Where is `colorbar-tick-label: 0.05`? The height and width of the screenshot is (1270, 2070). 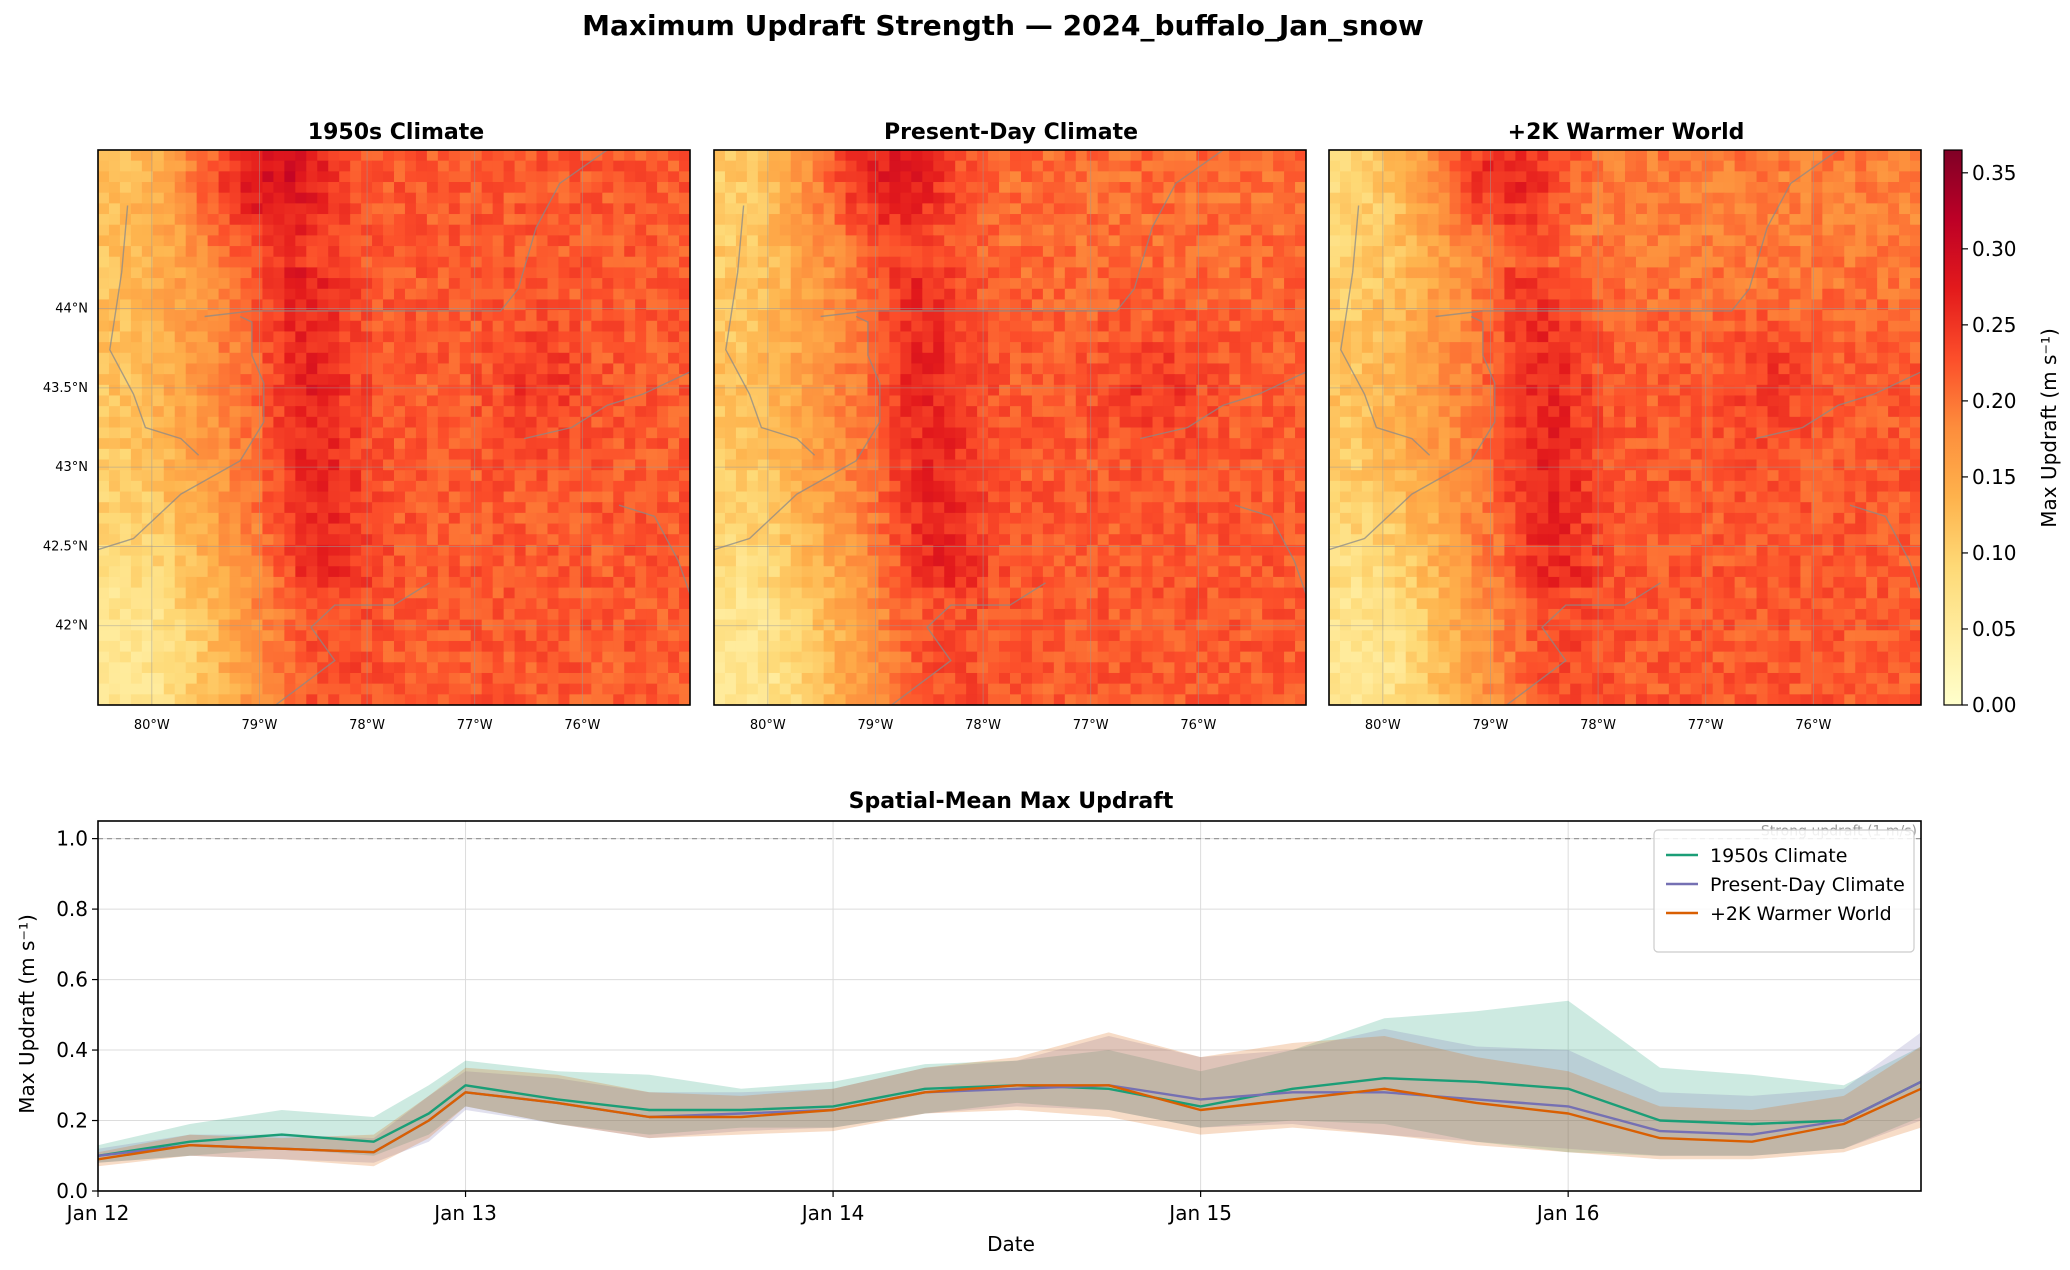
colorbar-tick-label: 0.05 is located at coordinates (1994, 629).